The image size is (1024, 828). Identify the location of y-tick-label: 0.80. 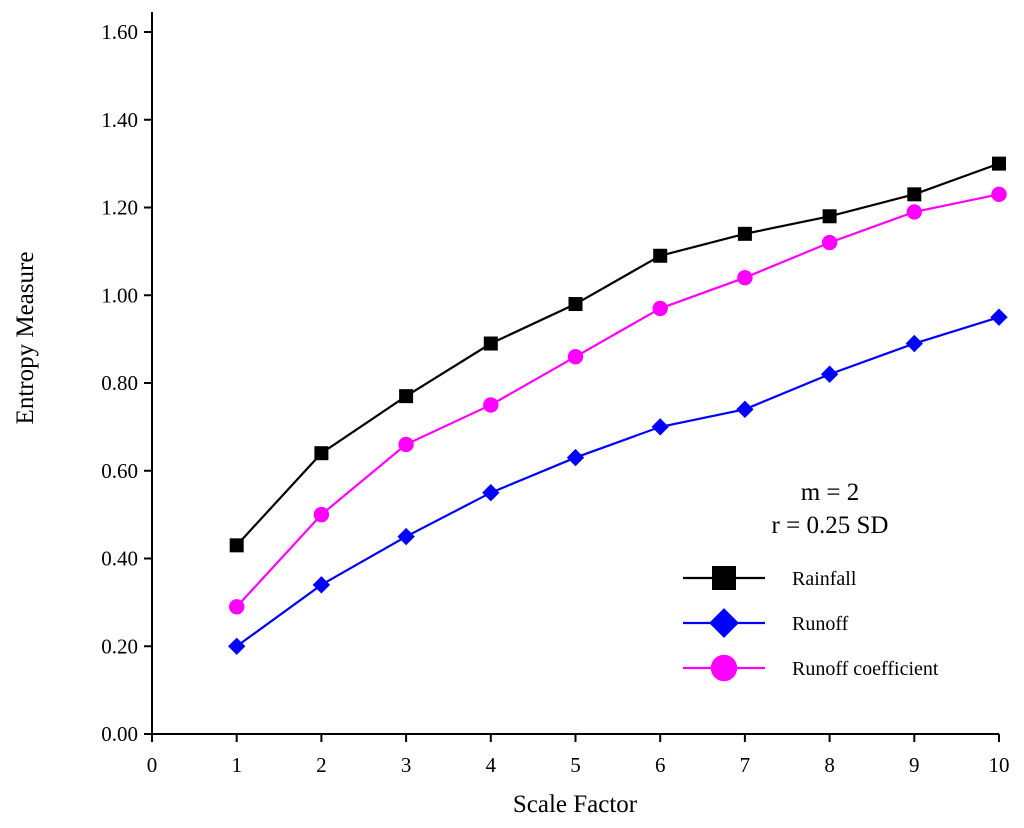
(119, 383).